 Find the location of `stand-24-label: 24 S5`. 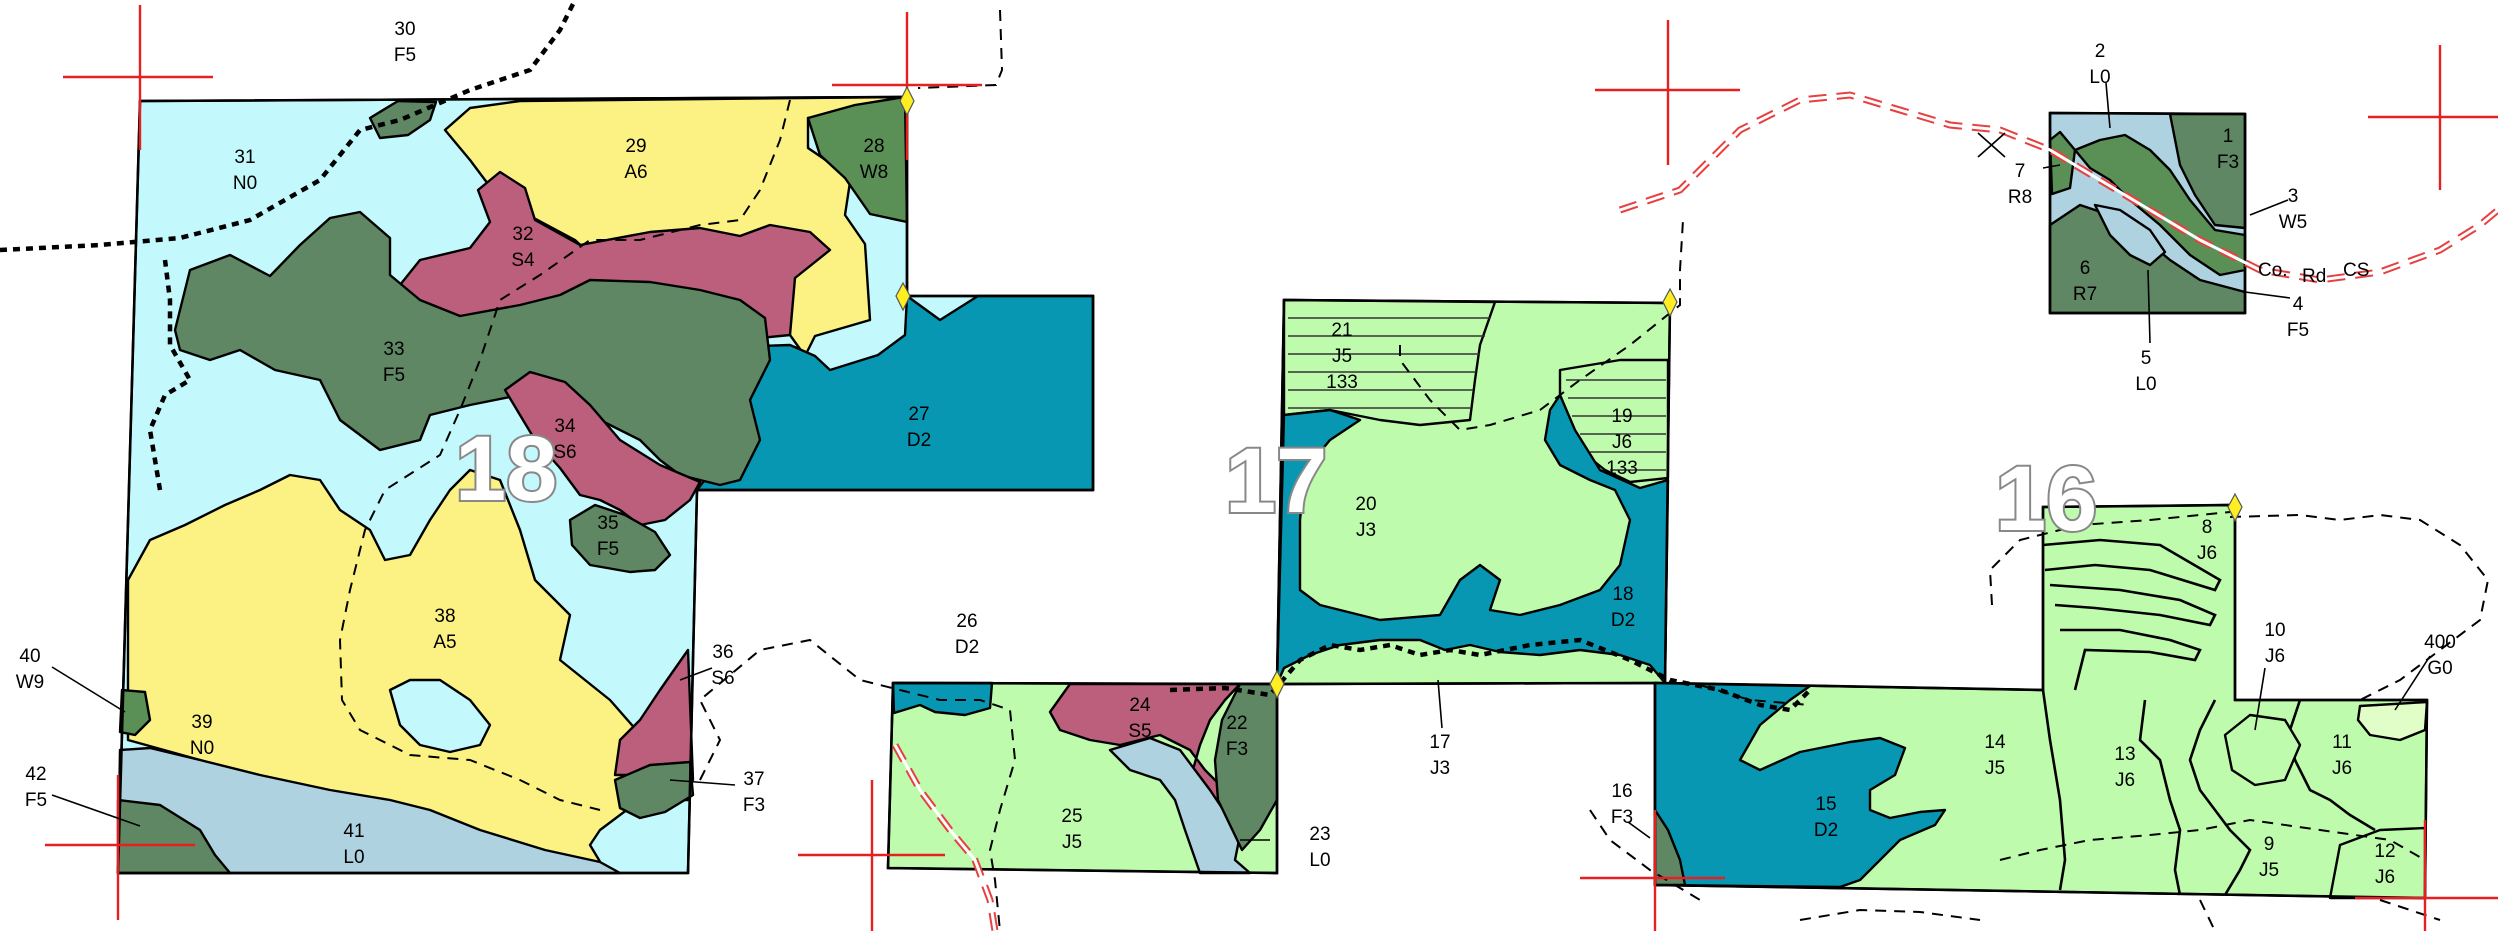

stand-24-label: 24 S5 is located at coordinates (1139, 718).